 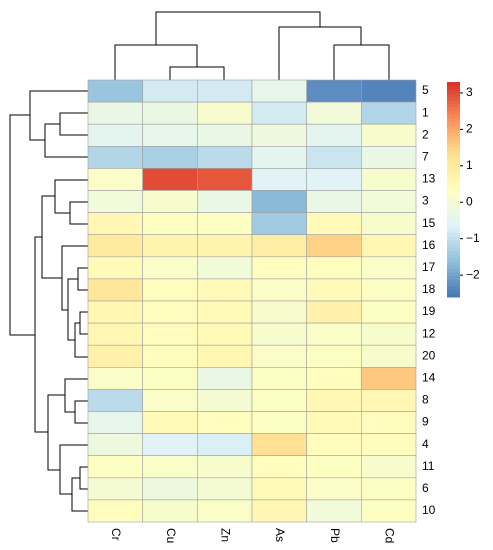 I want to click on row-label: 10, so click(x=429, y=510).